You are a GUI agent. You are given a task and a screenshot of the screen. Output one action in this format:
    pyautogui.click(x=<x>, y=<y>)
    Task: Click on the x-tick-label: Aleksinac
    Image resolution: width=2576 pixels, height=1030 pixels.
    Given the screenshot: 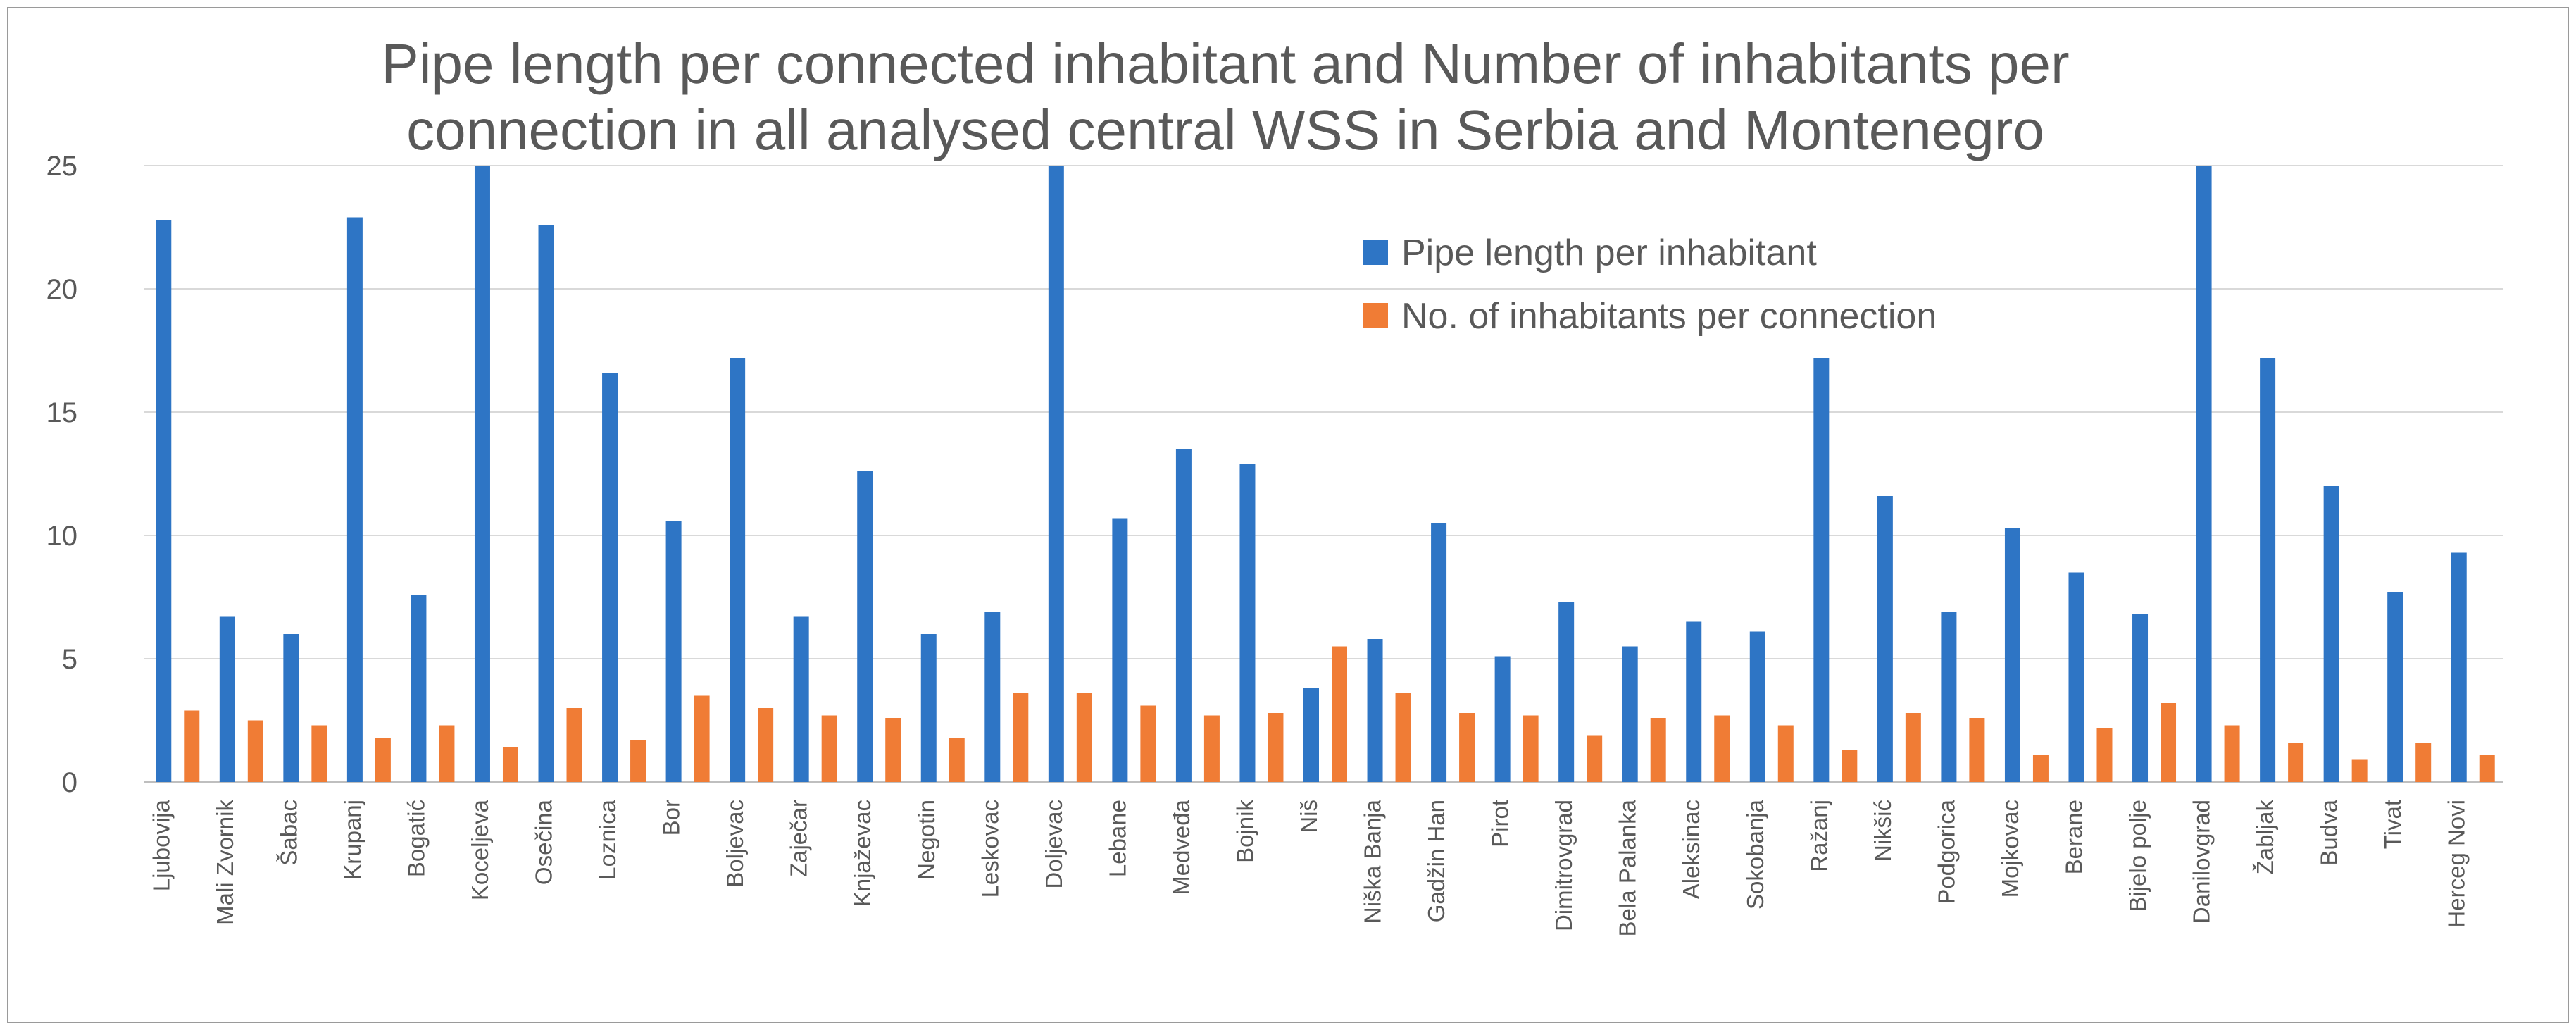 What is the action you would take?
    pyautogui.click(x=1691, y=849)
    